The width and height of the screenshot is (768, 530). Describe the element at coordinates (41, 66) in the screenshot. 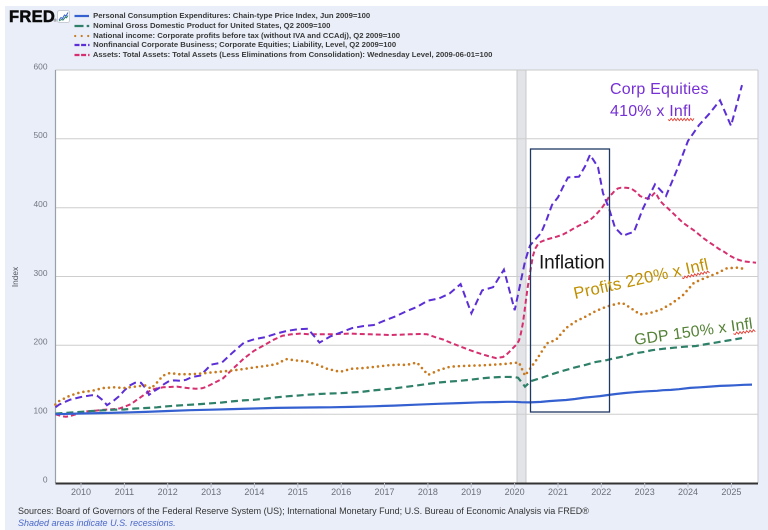

I see `svg-text: 600` at that location.